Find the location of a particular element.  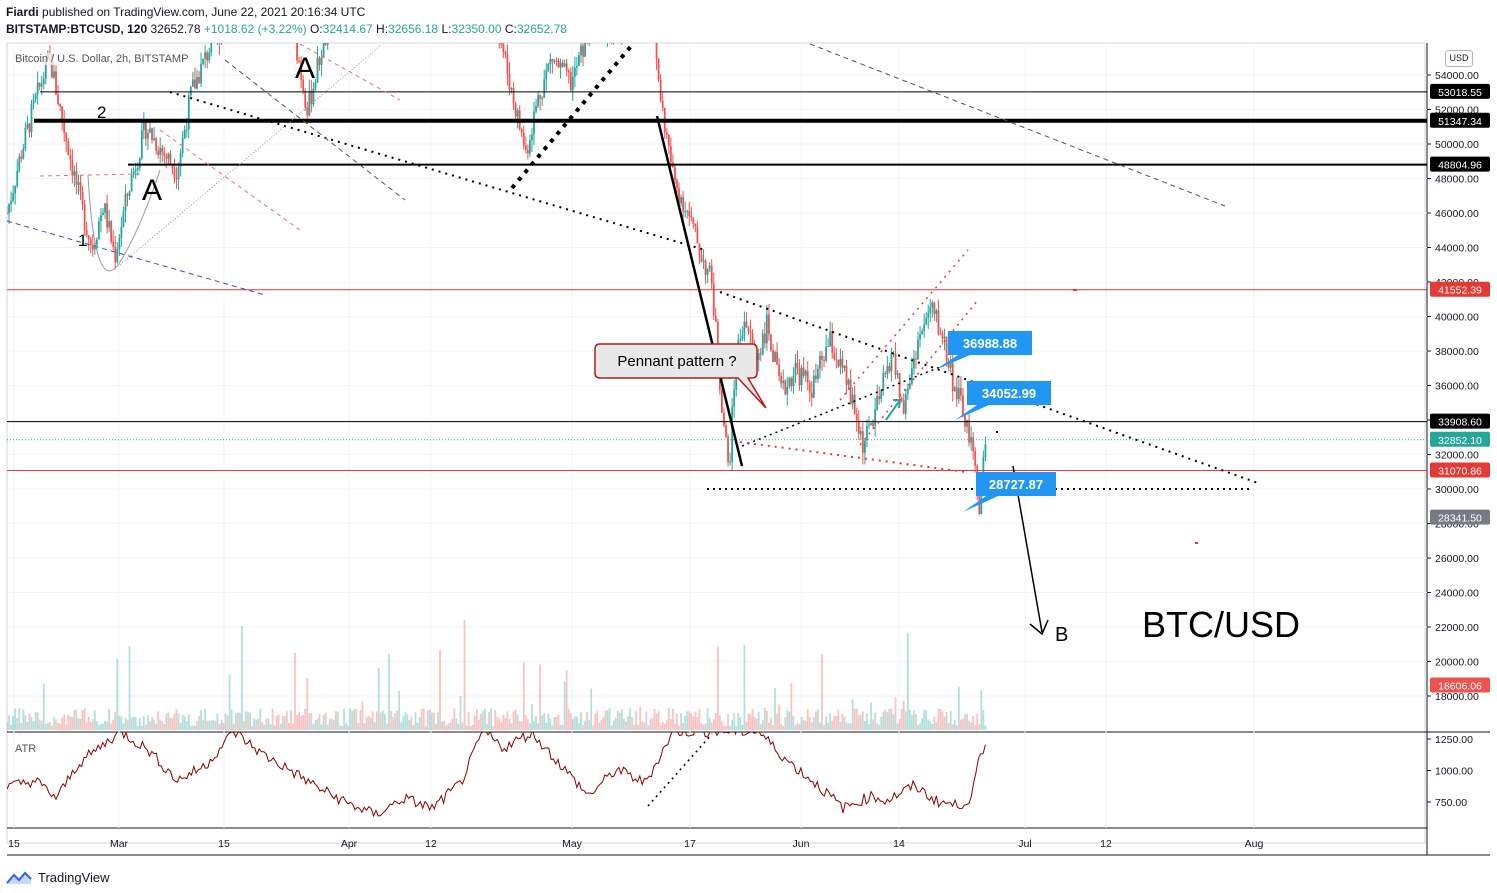

publisher-name: Fiardi is located at coordinates (22, 12).